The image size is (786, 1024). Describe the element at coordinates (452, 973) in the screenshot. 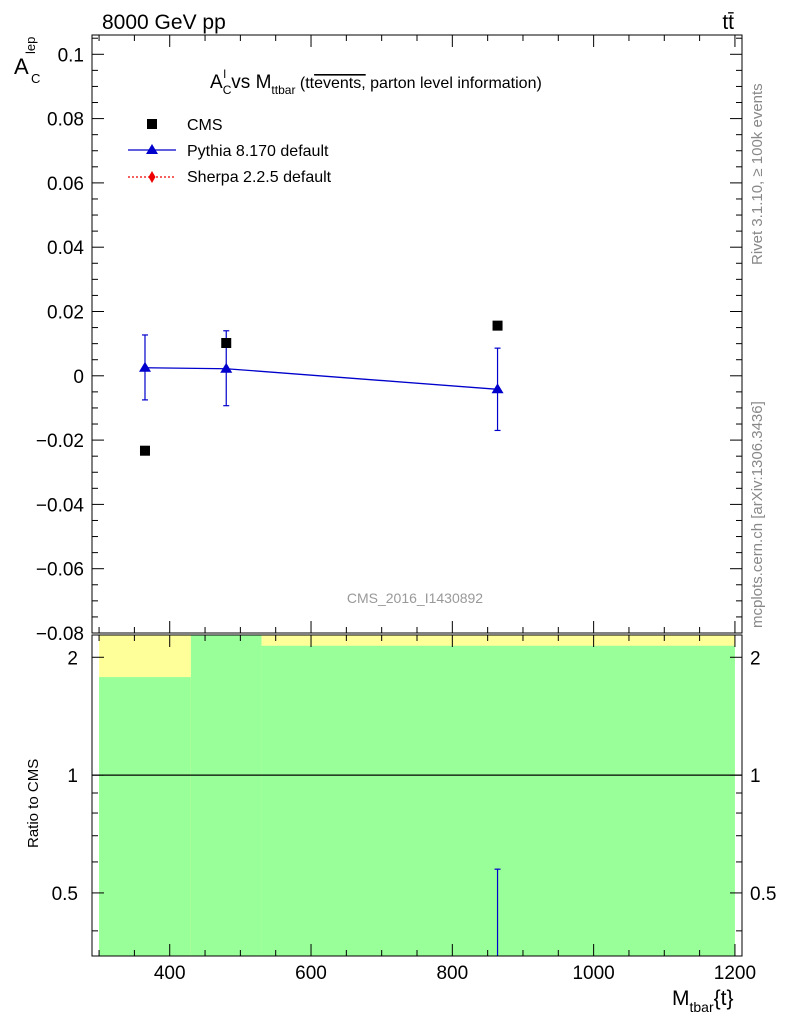

I see `xtick-label: 800` at that location.